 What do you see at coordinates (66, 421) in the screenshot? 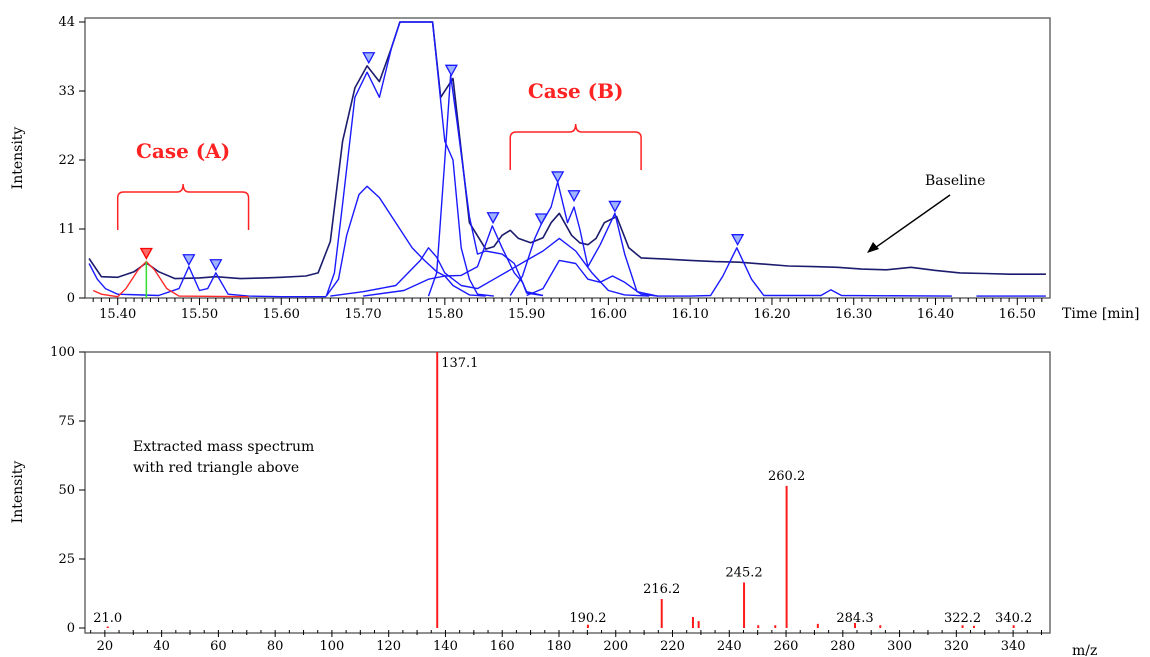
I see `y-tick-label: 75` at bounding box center [66, 421].